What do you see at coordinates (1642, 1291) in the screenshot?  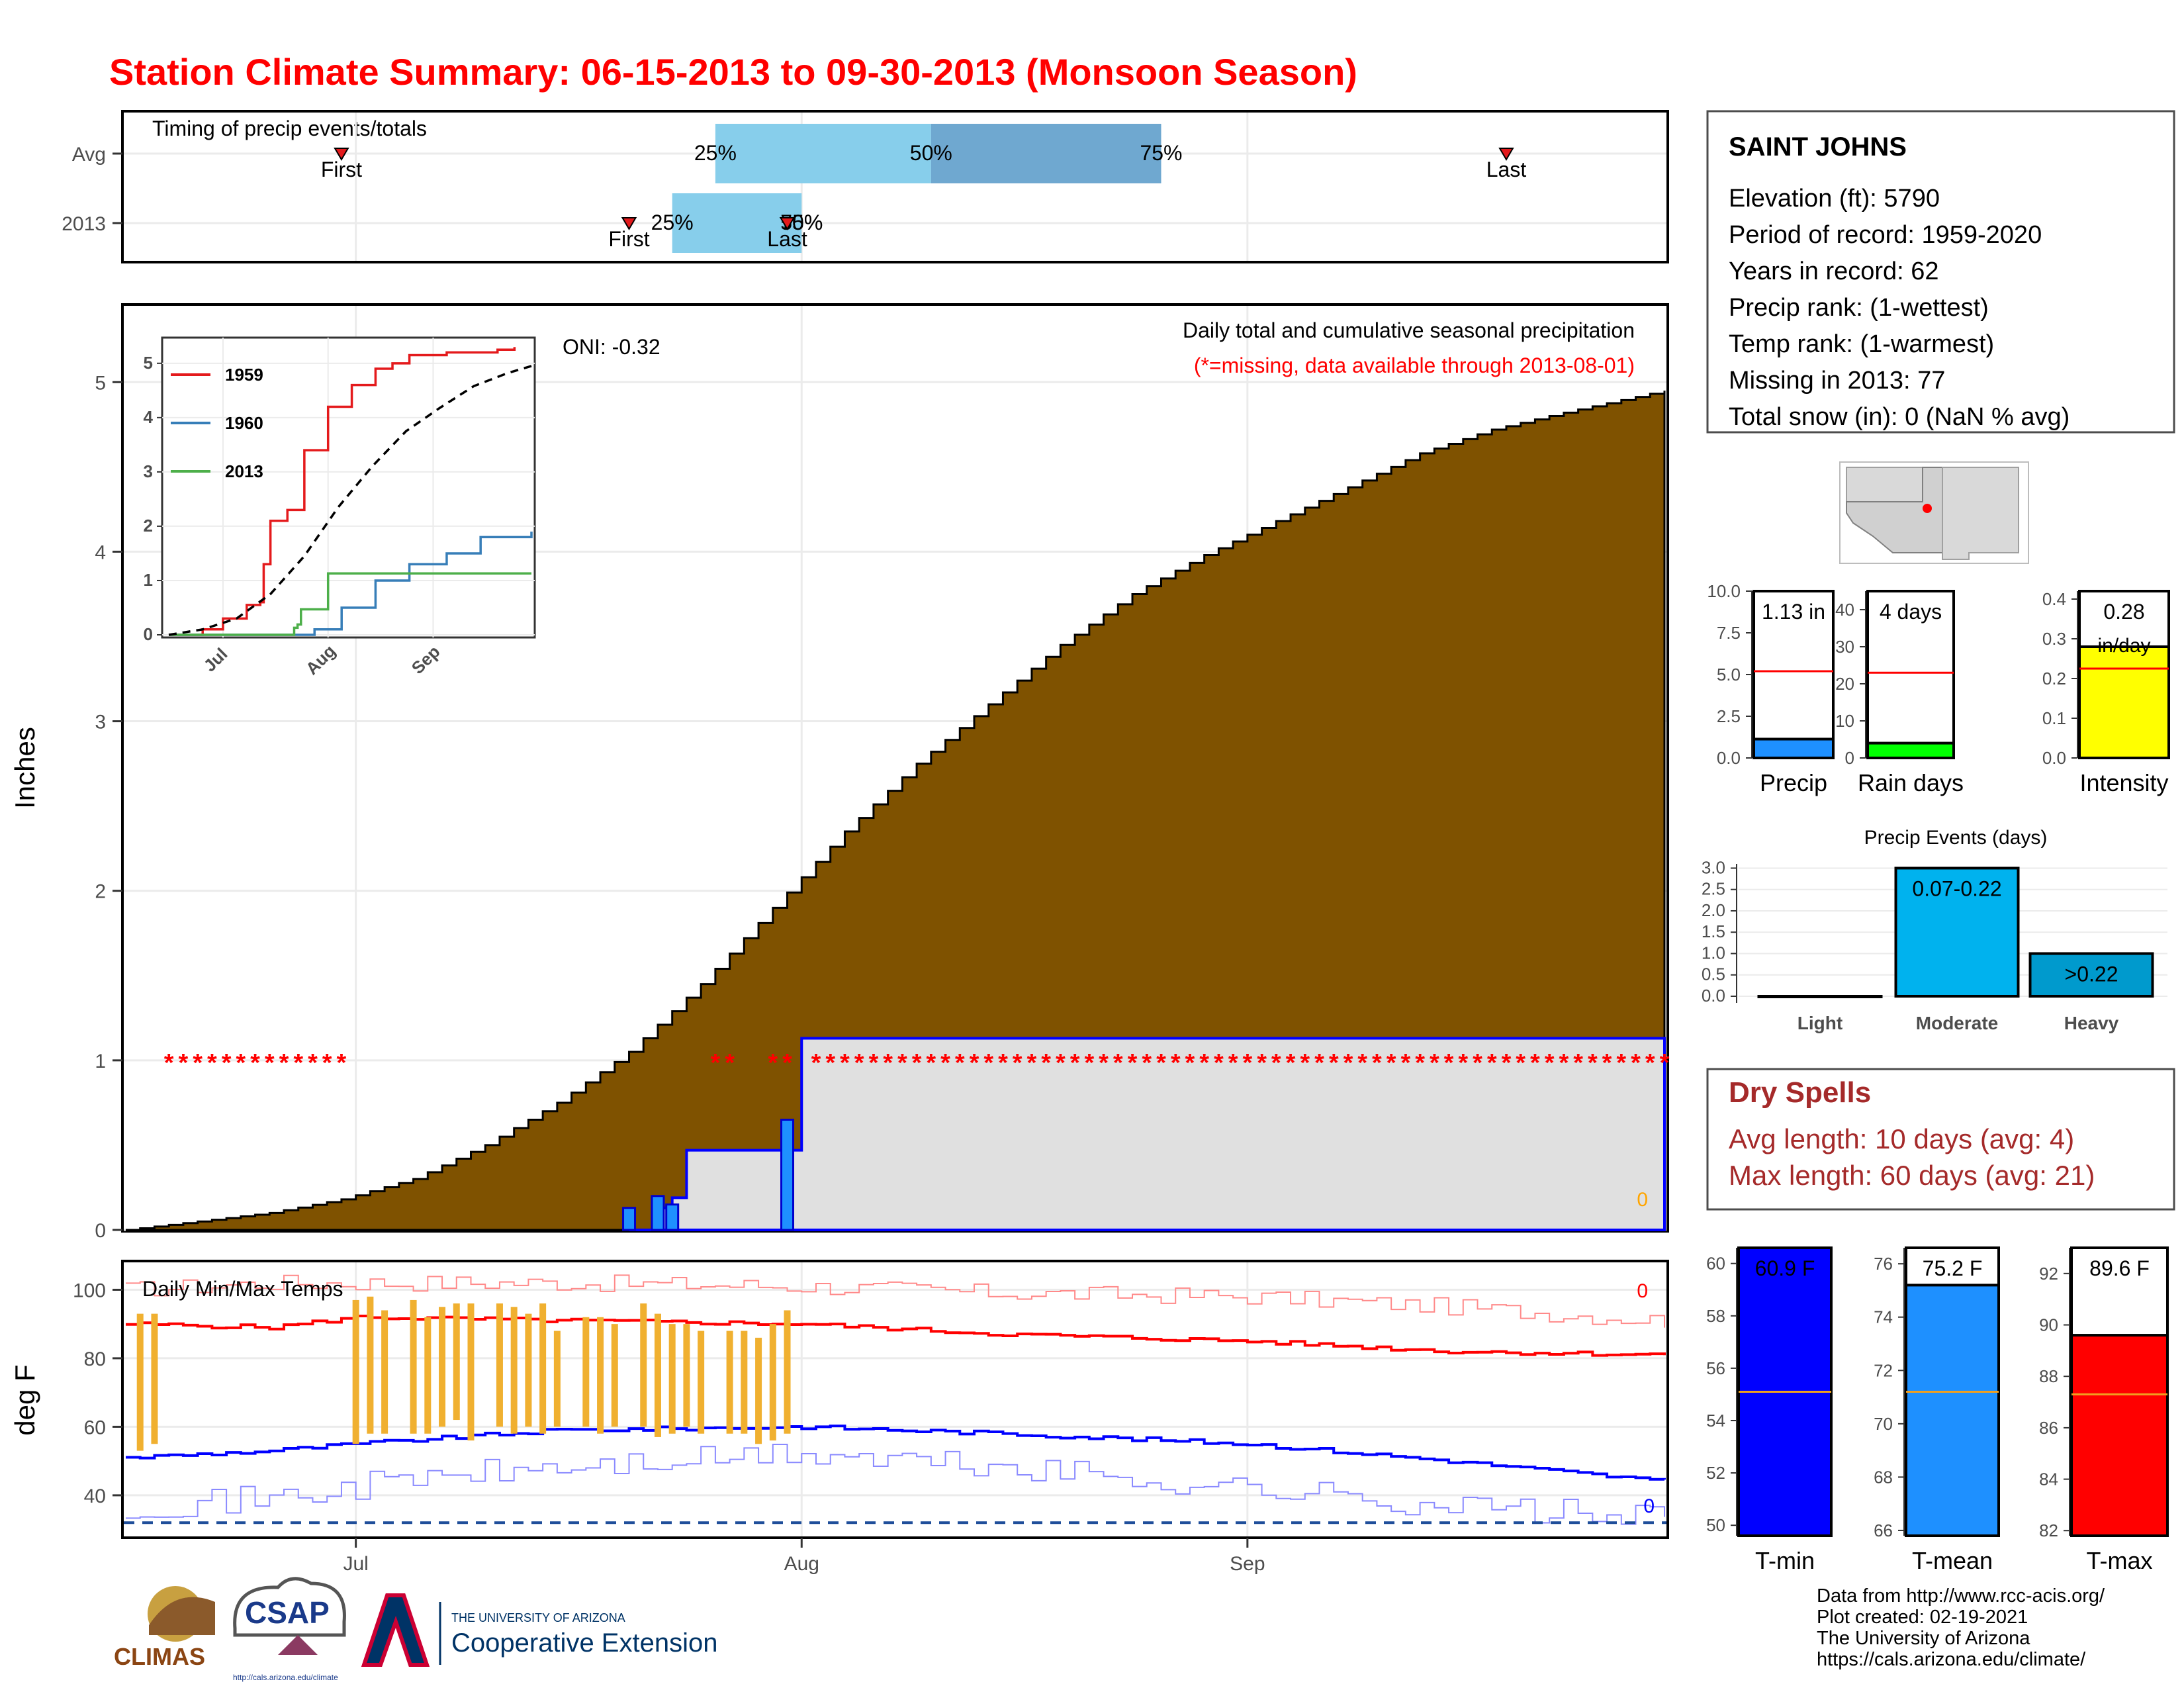 I see `temp-corner-top: 0` at bounding box center [1642, 1291].